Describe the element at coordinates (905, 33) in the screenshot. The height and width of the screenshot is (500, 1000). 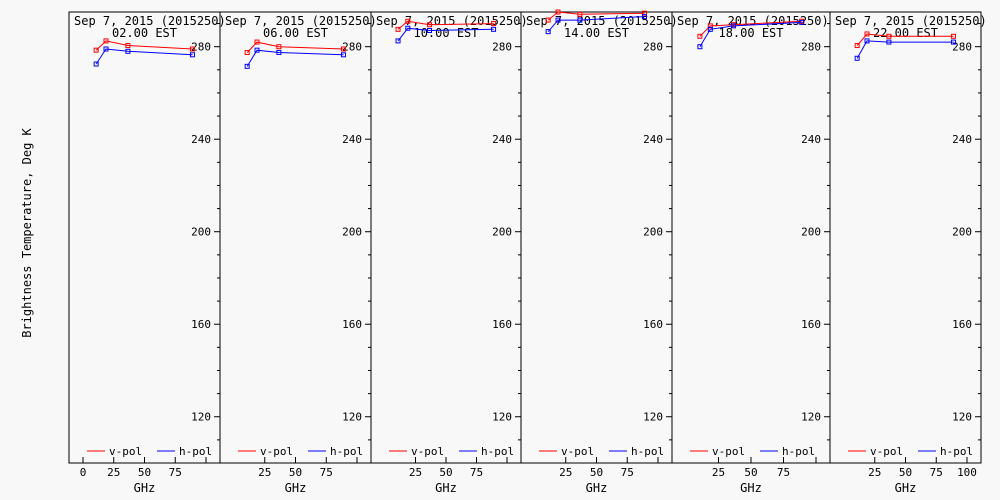
I see `panel-subtitle: 22.00 EST` at that location.